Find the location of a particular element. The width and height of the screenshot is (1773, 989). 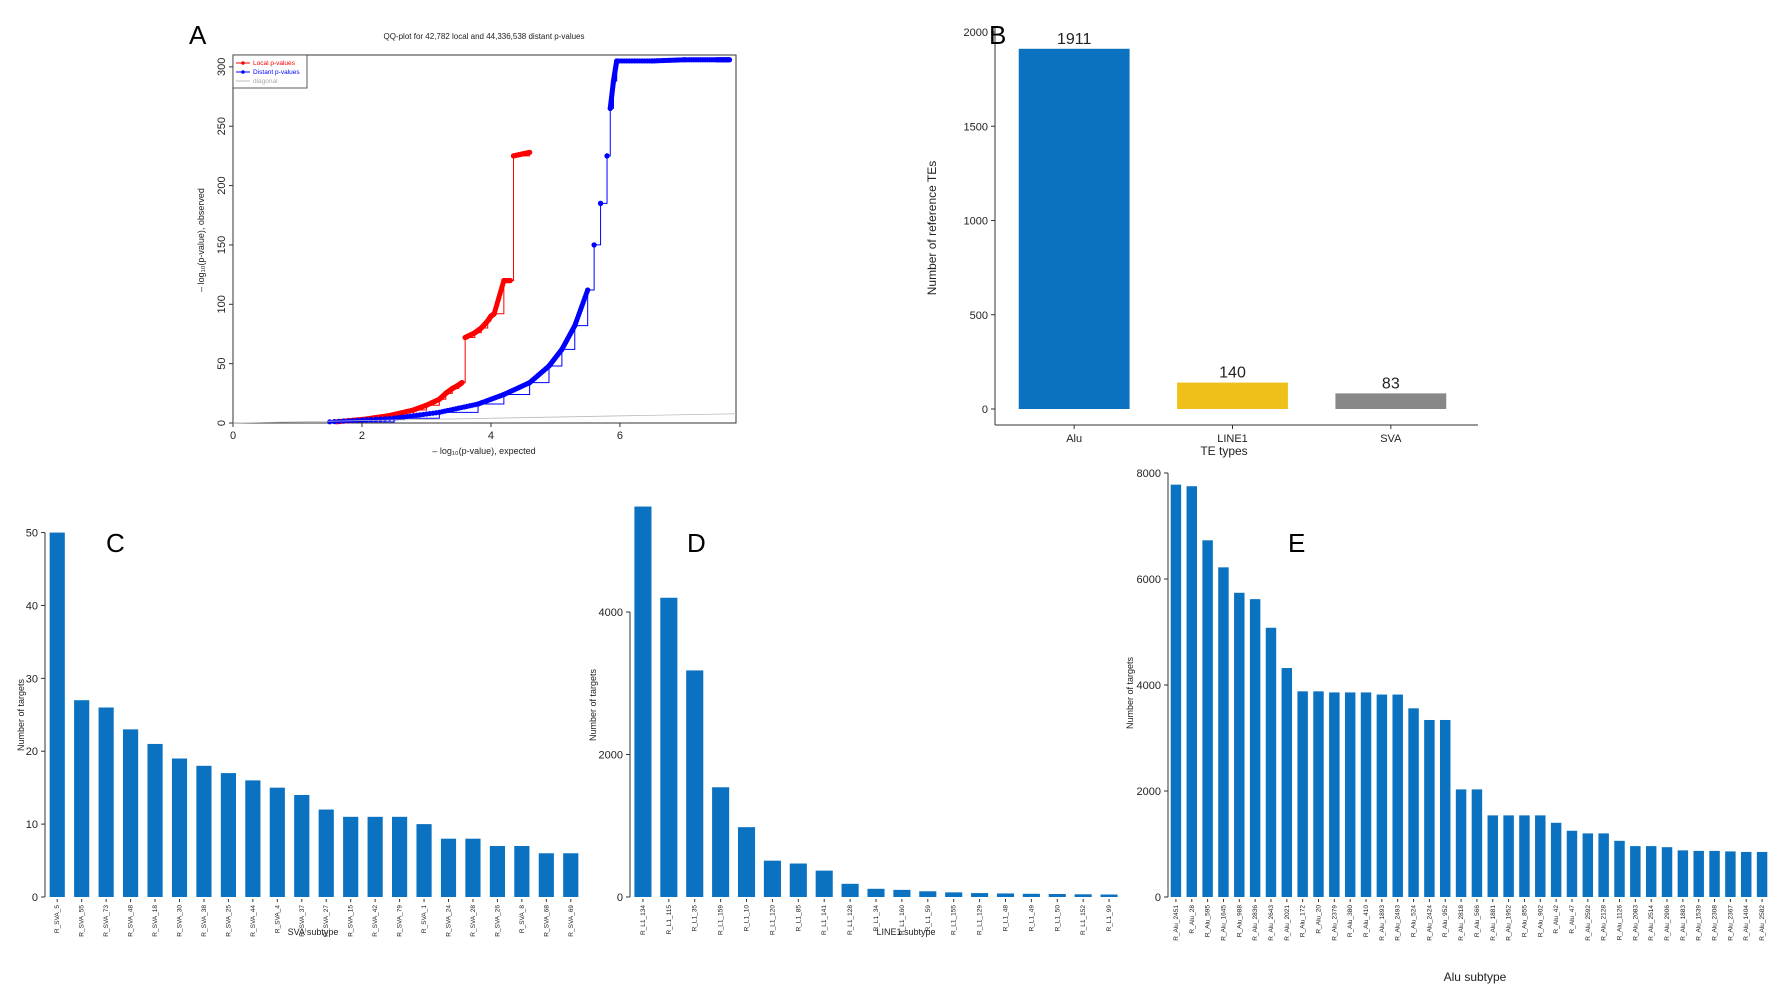

panel-b-x-title: TE types is located at coordinates (1223, 451).